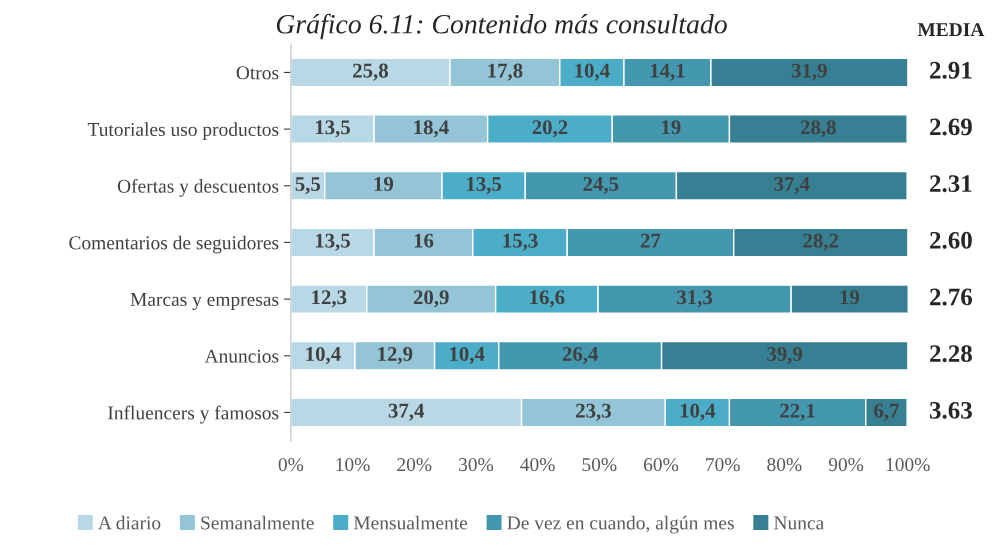 The width and height of the screenshot is (1003, 551). What do you see at coordinates (846, 465) in the screenshot?
I see `x-tick-label: 90%` at bounding box center [846, 465].